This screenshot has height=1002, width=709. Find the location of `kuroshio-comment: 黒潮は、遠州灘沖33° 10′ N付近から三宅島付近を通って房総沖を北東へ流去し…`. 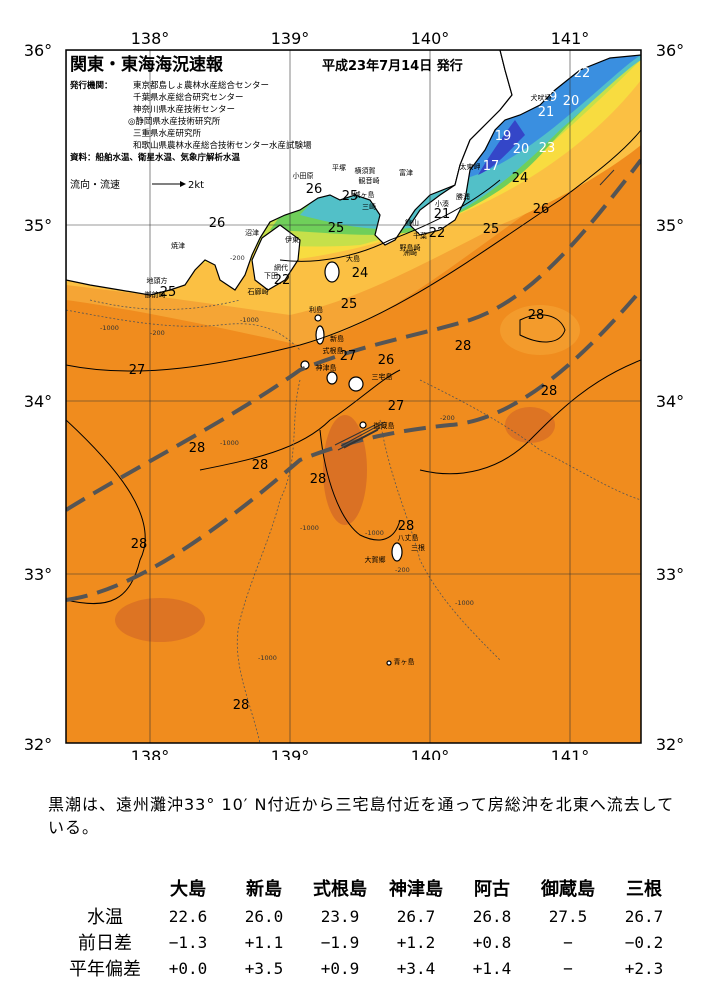

kuroshio-comment: 黒潮は、遠州灘沖33° 10′ N付近から三宅島付近を通って房総沖を北東へ流去し… is located at coordinates (361, 816).